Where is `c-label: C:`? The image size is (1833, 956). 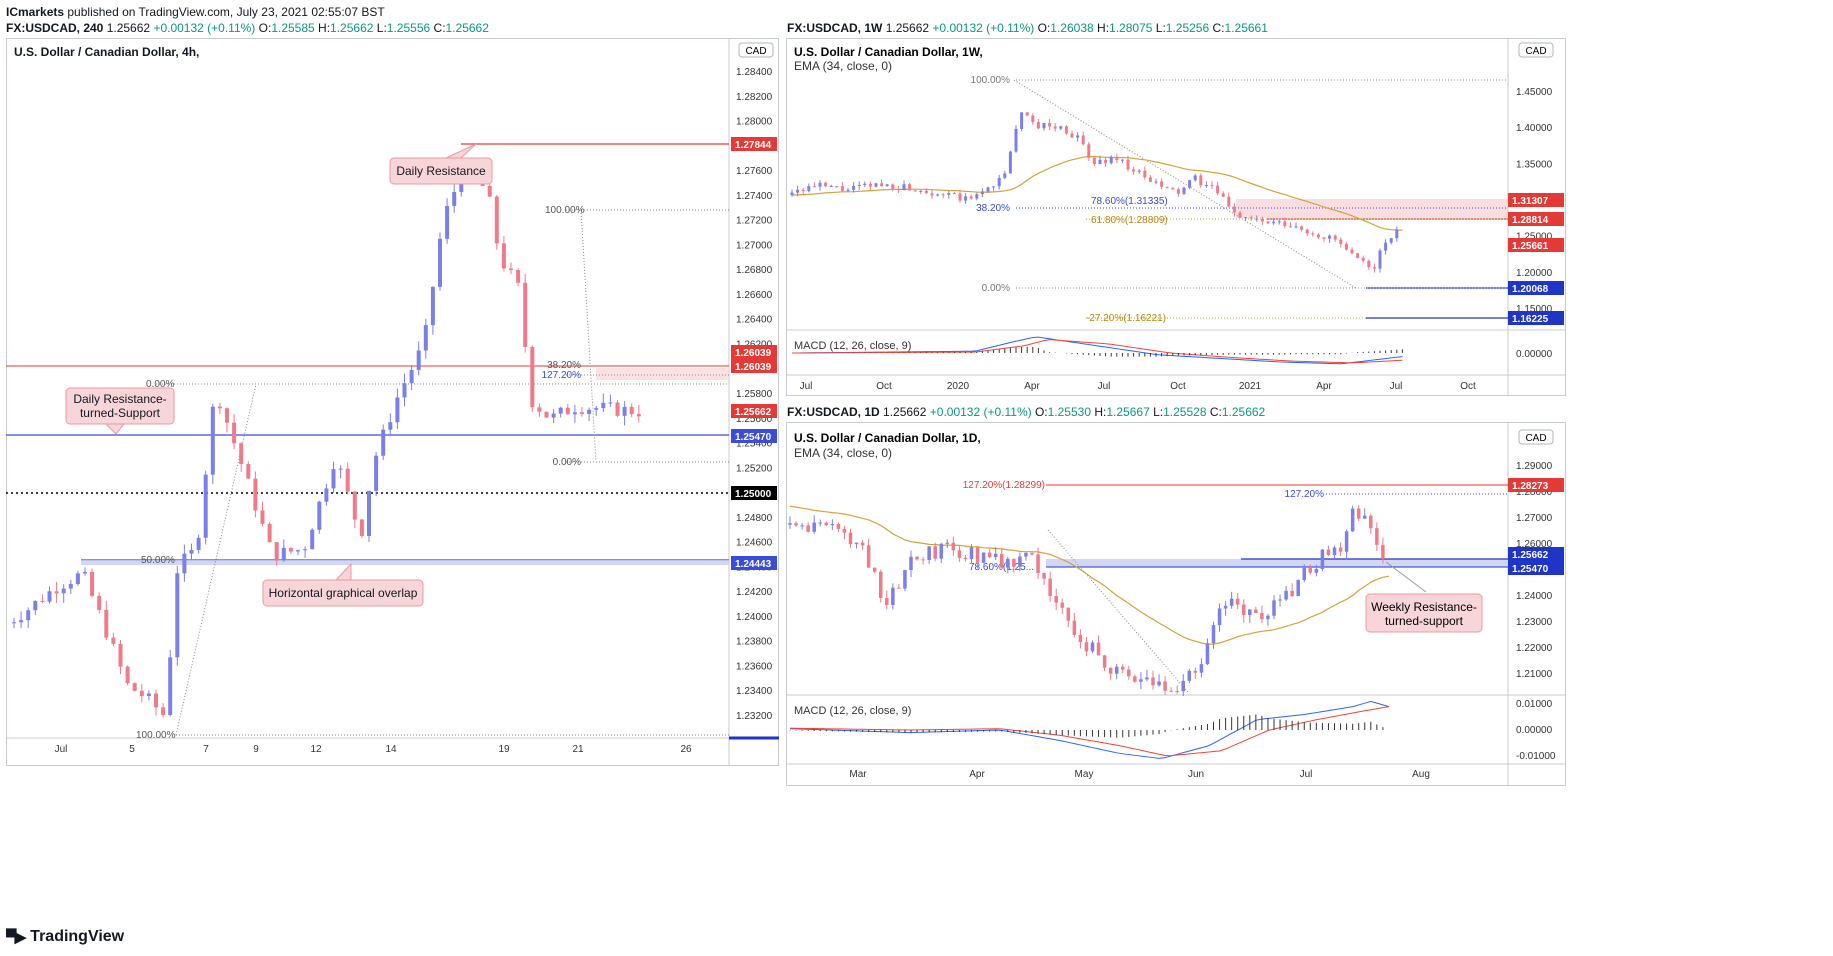 c-label: C: is located at coordinates (439, 28).